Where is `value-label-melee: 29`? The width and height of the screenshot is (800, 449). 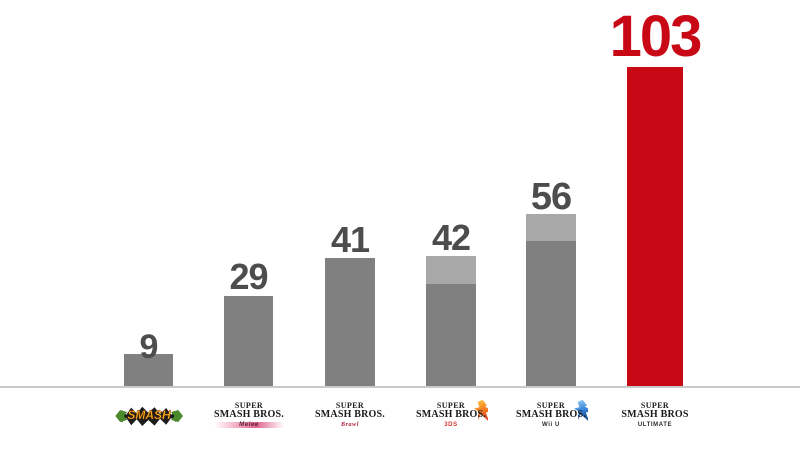 value-label-melee: 29 is located at coordinates (248, 276).